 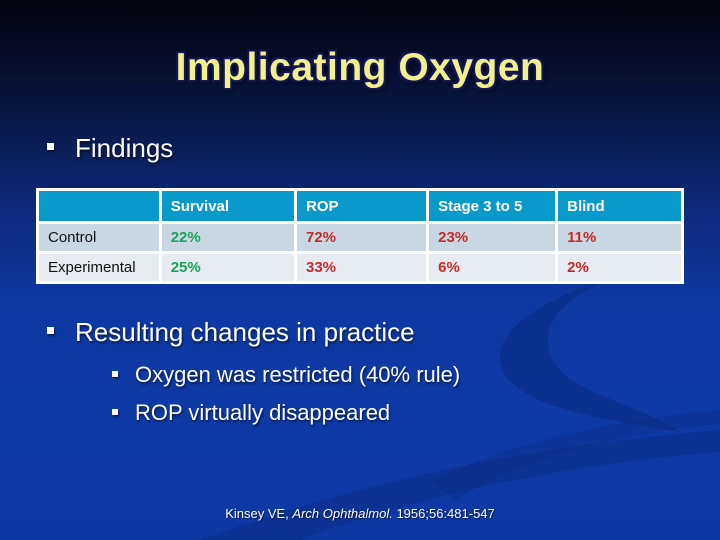 I want to click on citation-reference: 1956;56:481-547, so click(x=443, y=513).